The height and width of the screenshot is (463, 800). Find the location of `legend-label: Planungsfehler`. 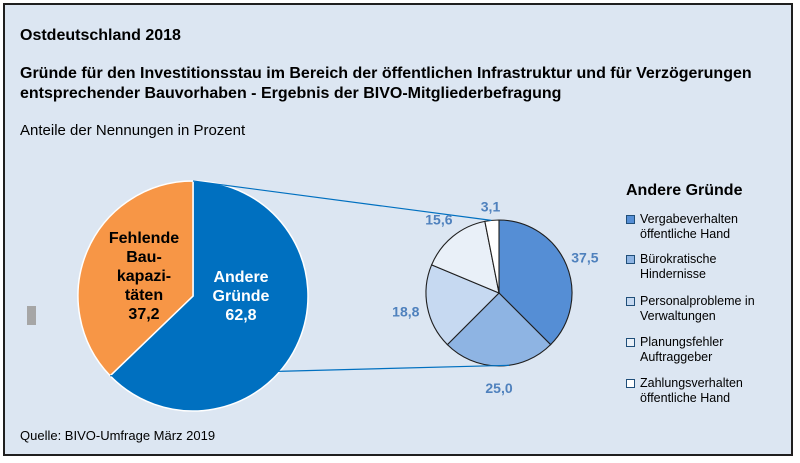

legend-label: Planungsfehler is located at coordinates (682, 342).